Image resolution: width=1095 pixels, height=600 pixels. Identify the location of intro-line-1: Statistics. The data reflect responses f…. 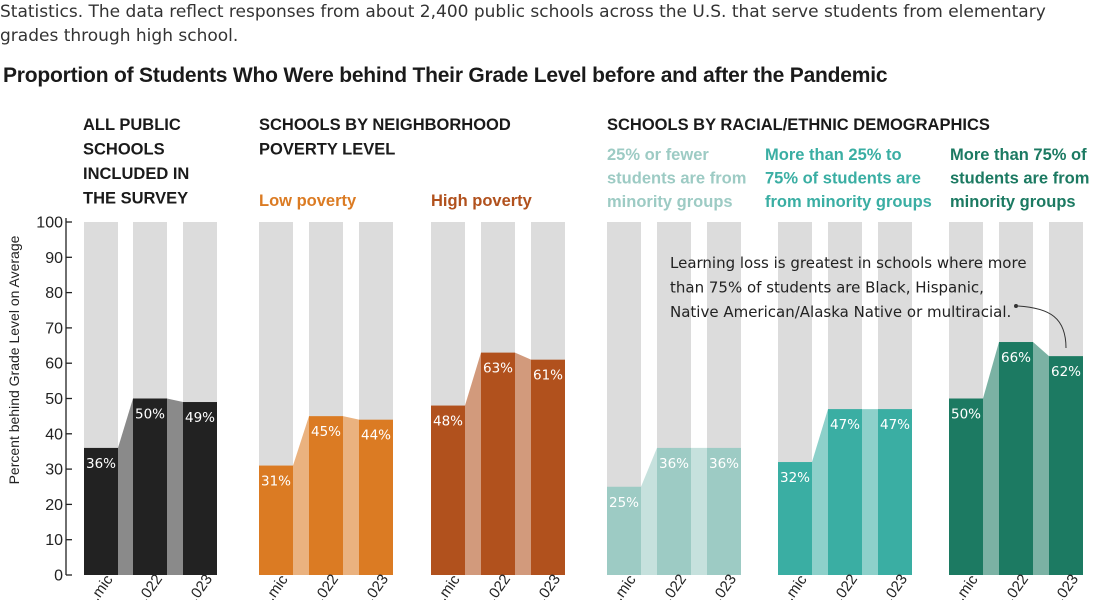
(523, 12).